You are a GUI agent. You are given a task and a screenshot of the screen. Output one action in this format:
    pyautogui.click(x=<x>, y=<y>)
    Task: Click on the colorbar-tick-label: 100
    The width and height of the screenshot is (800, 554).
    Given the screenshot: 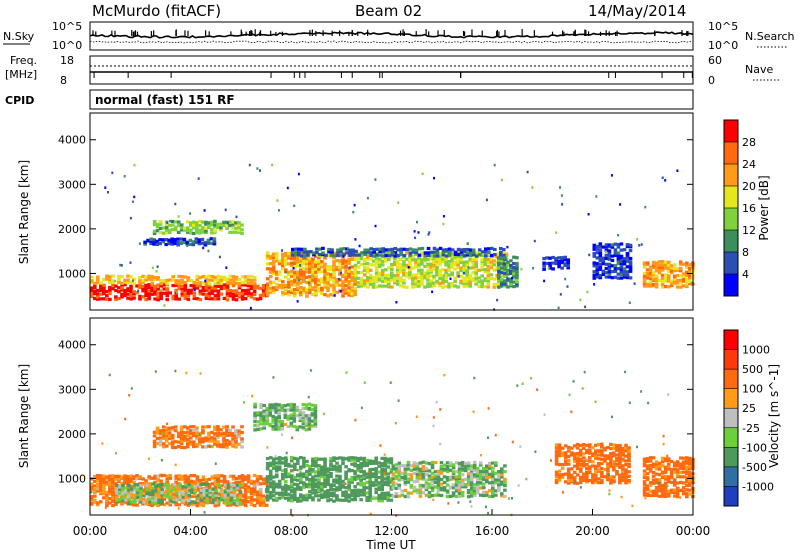 What is the action you would take?
    pyautogui.click(x=752, y=389)
    